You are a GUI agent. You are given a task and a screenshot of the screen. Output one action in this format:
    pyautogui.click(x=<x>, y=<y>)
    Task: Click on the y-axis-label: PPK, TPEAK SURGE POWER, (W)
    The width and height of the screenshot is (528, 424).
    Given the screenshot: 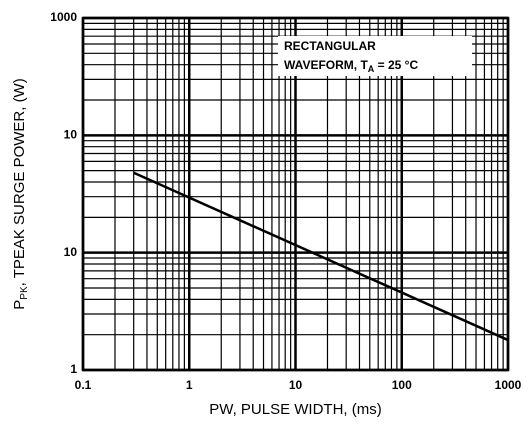 What is the action you would take?
    pyautogui.click(x=20, y=193)
    